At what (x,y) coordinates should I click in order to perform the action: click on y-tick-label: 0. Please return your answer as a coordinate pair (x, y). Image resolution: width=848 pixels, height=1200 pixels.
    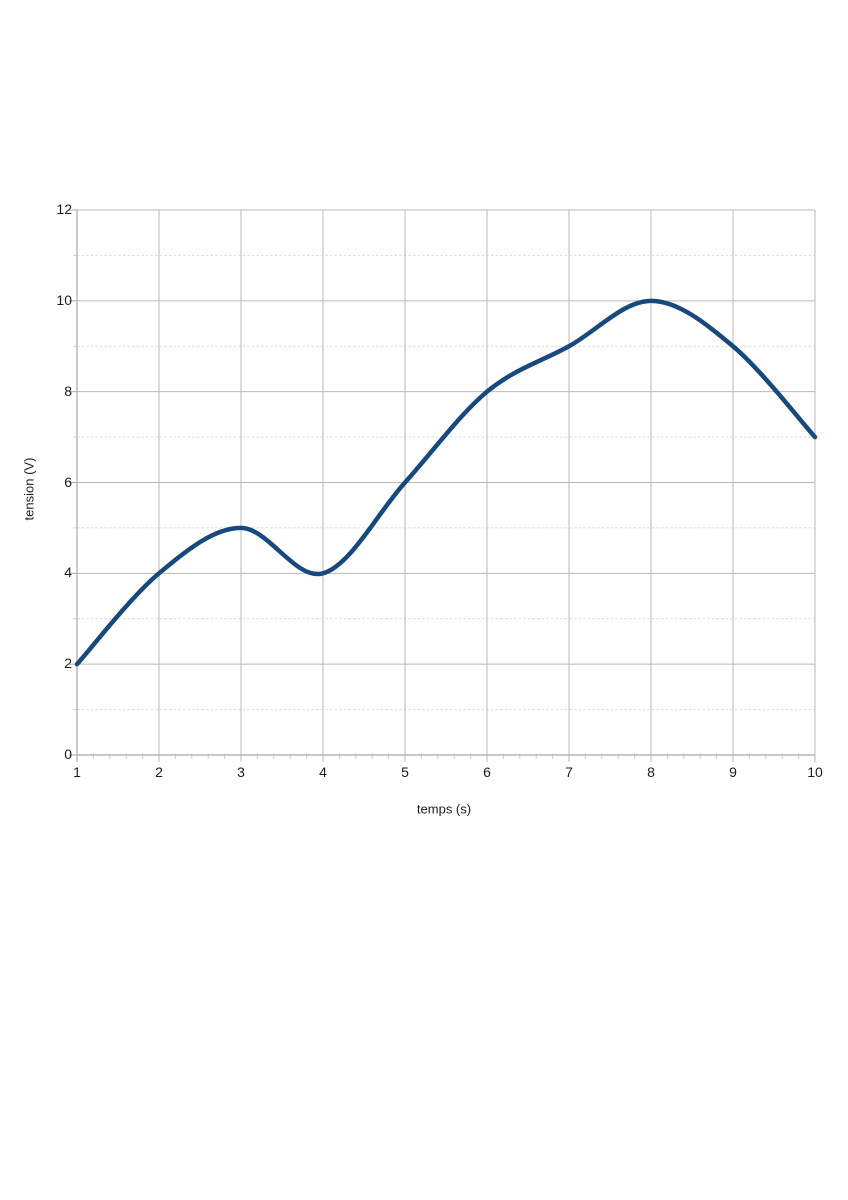
    Looking at the image, I should click on (68, 754).